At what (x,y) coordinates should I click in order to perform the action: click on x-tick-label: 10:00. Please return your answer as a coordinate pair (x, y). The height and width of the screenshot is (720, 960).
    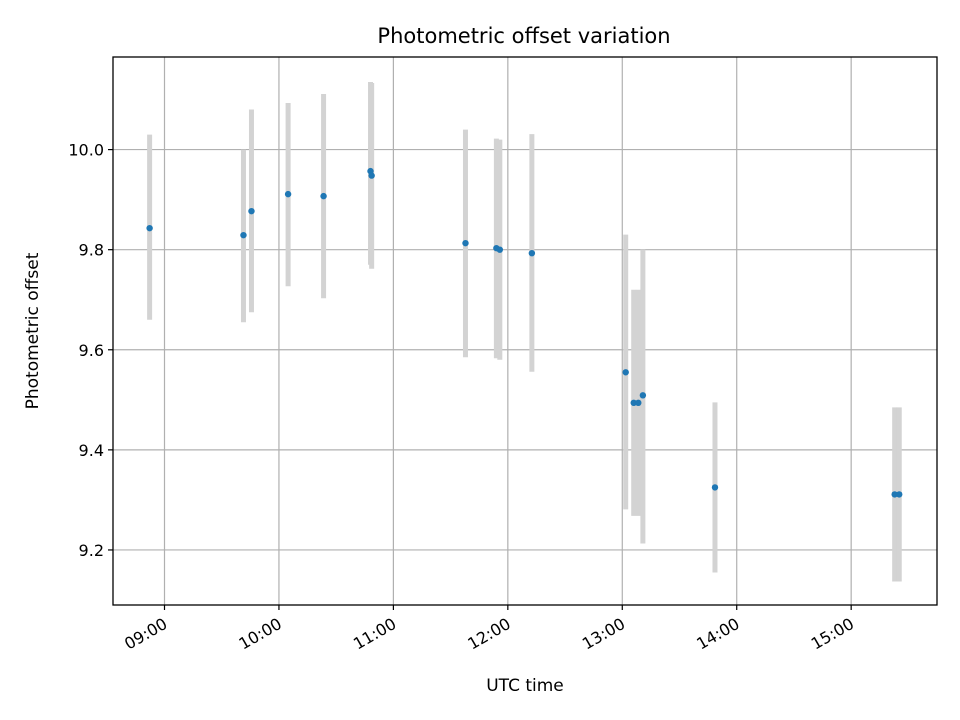
    Looking at the image, I should click on (260, 634).